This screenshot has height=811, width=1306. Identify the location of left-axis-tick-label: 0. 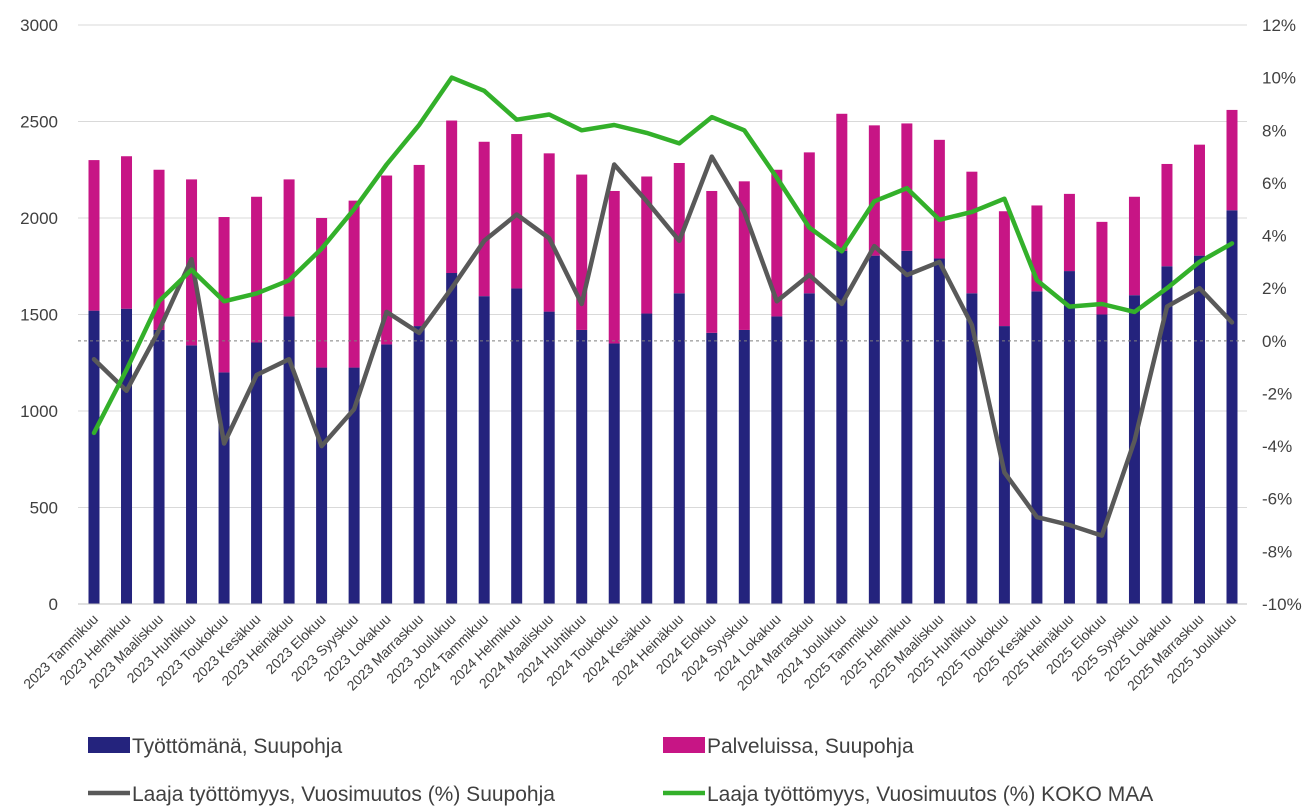
(53, 604).